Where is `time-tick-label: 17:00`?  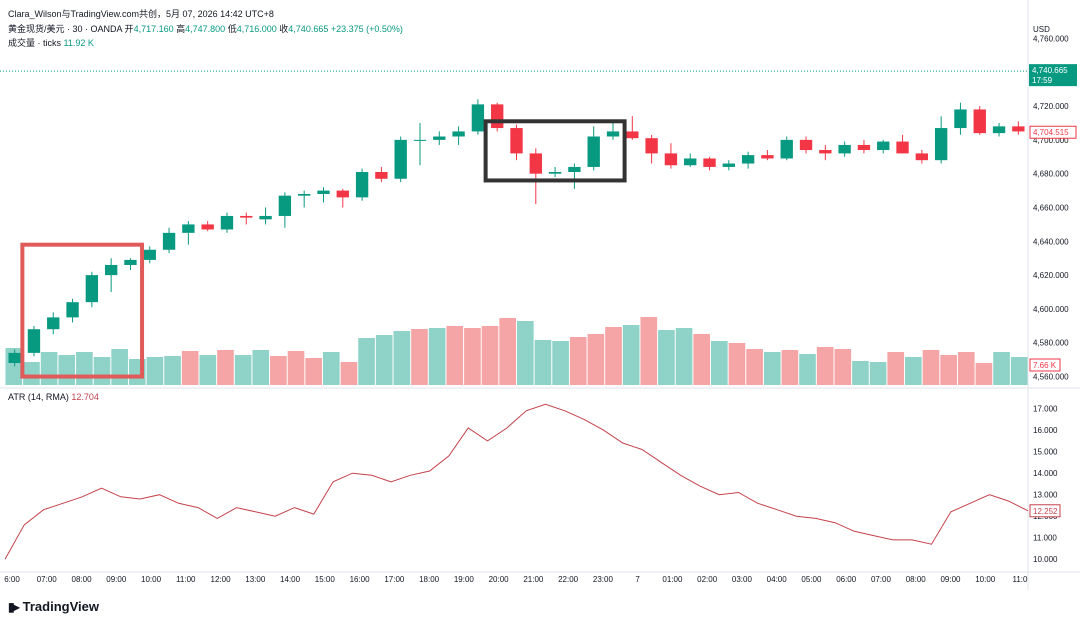 time-tick-label: 17:00 is located at coordinates (394, 579).